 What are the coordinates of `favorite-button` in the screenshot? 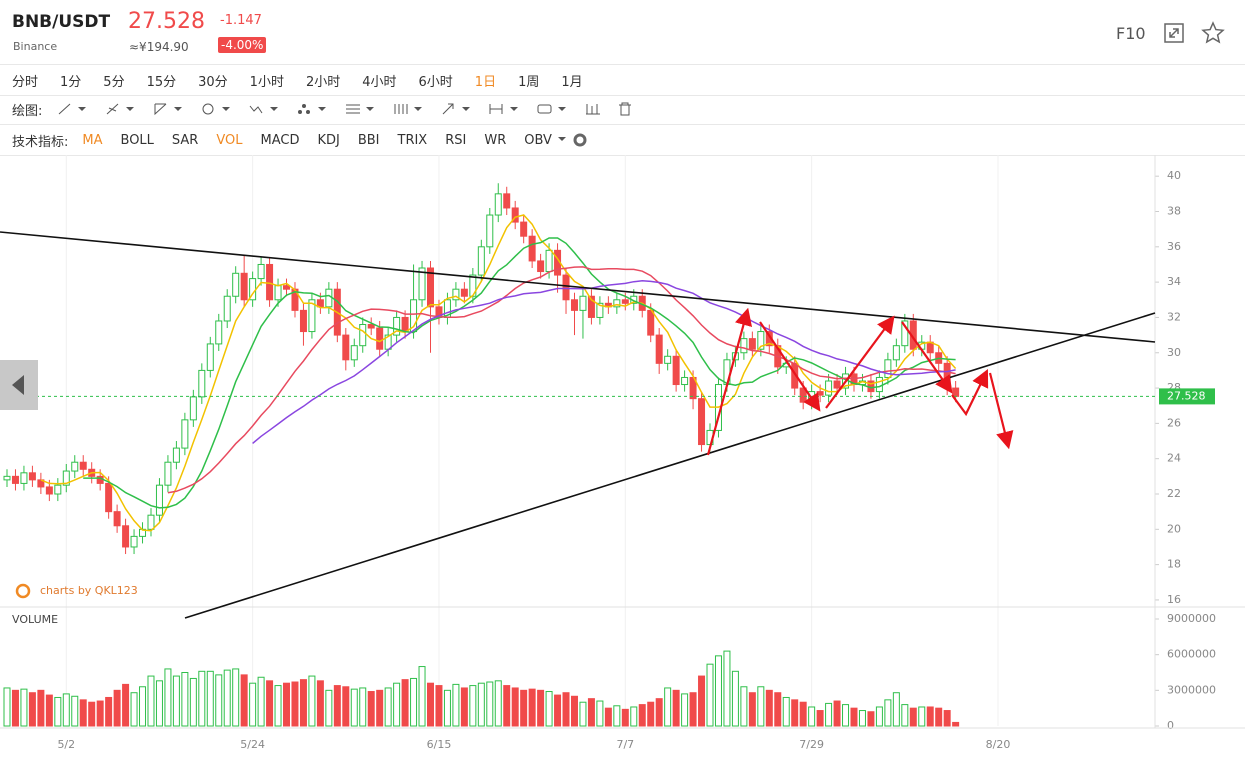 It's located at (1213, 33).